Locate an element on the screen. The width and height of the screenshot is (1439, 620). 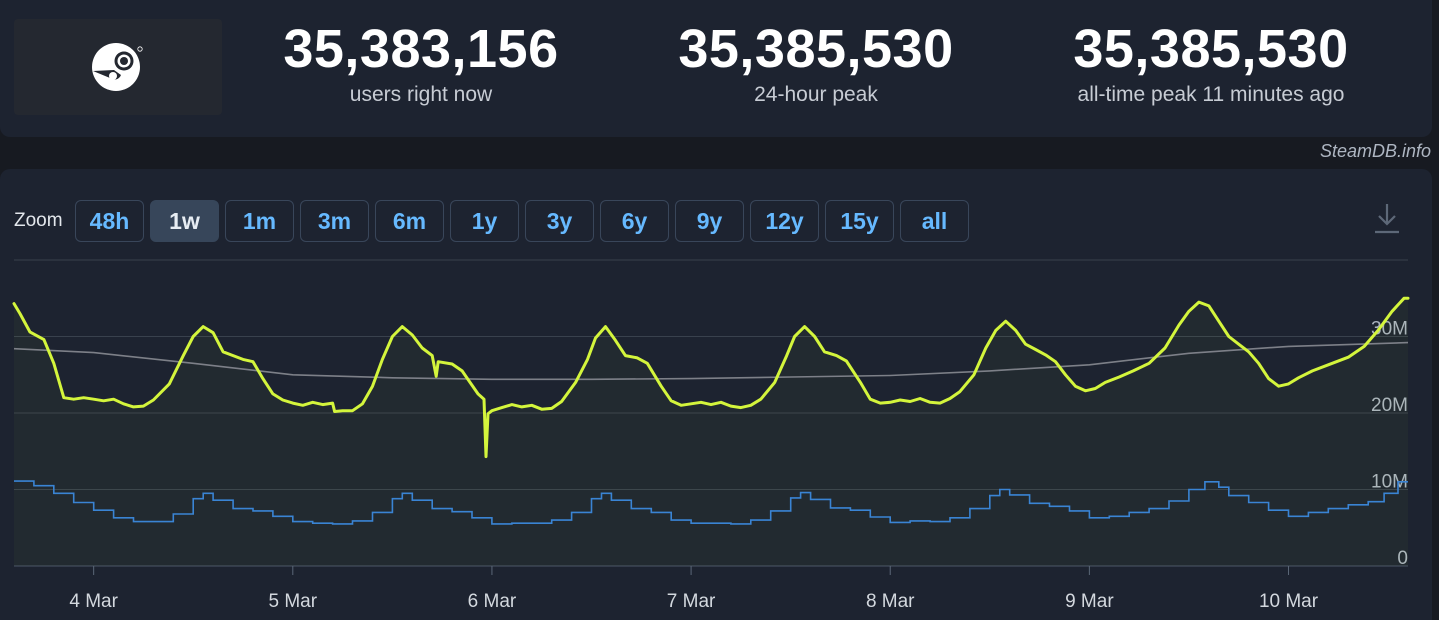
zoom-6y-button: 6y is located at coordinates (634, 221).